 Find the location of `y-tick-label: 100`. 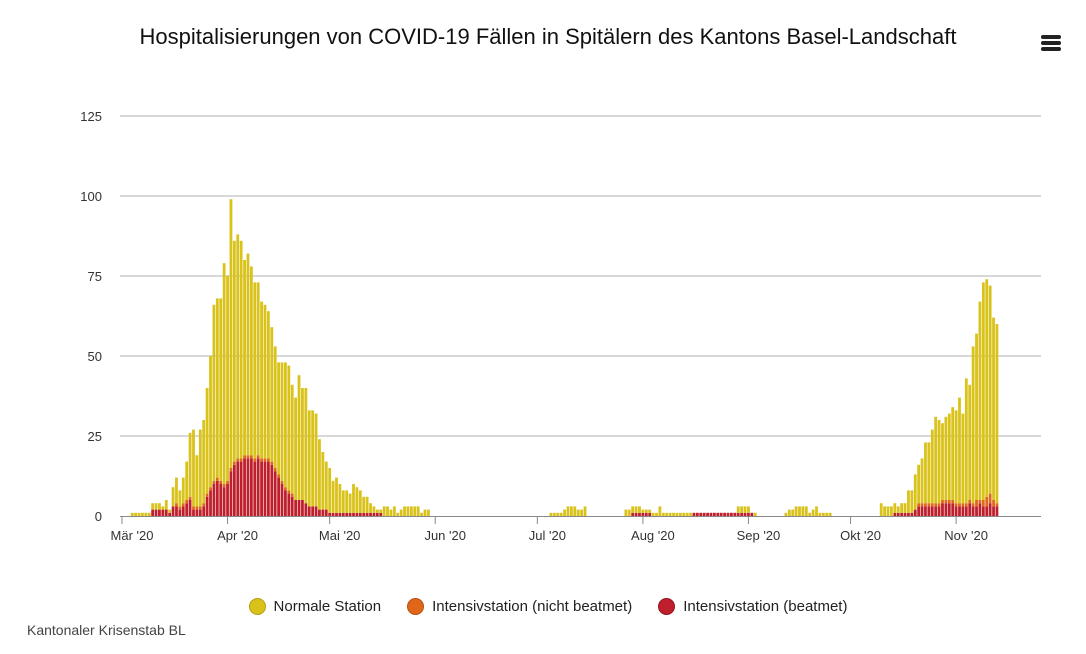

y-tick-label: 100 is located at coordinates (91, 196).